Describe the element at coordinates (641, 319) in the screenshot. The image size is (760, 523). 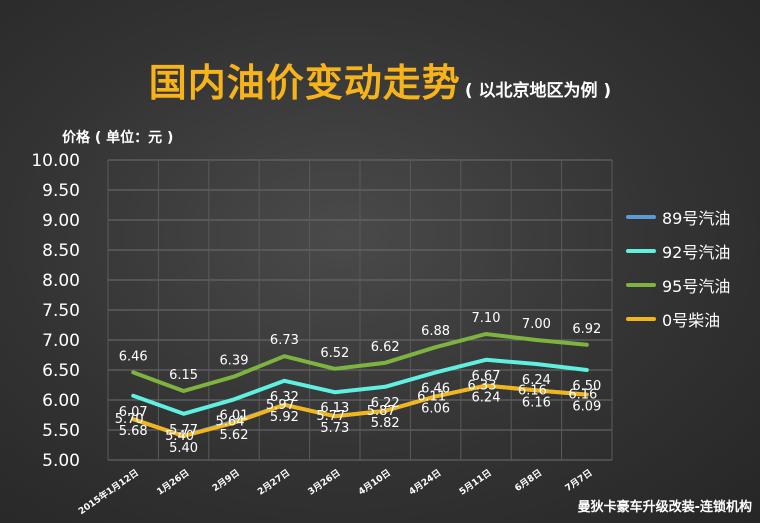
I see `legend-swatch-diesel` at that location.